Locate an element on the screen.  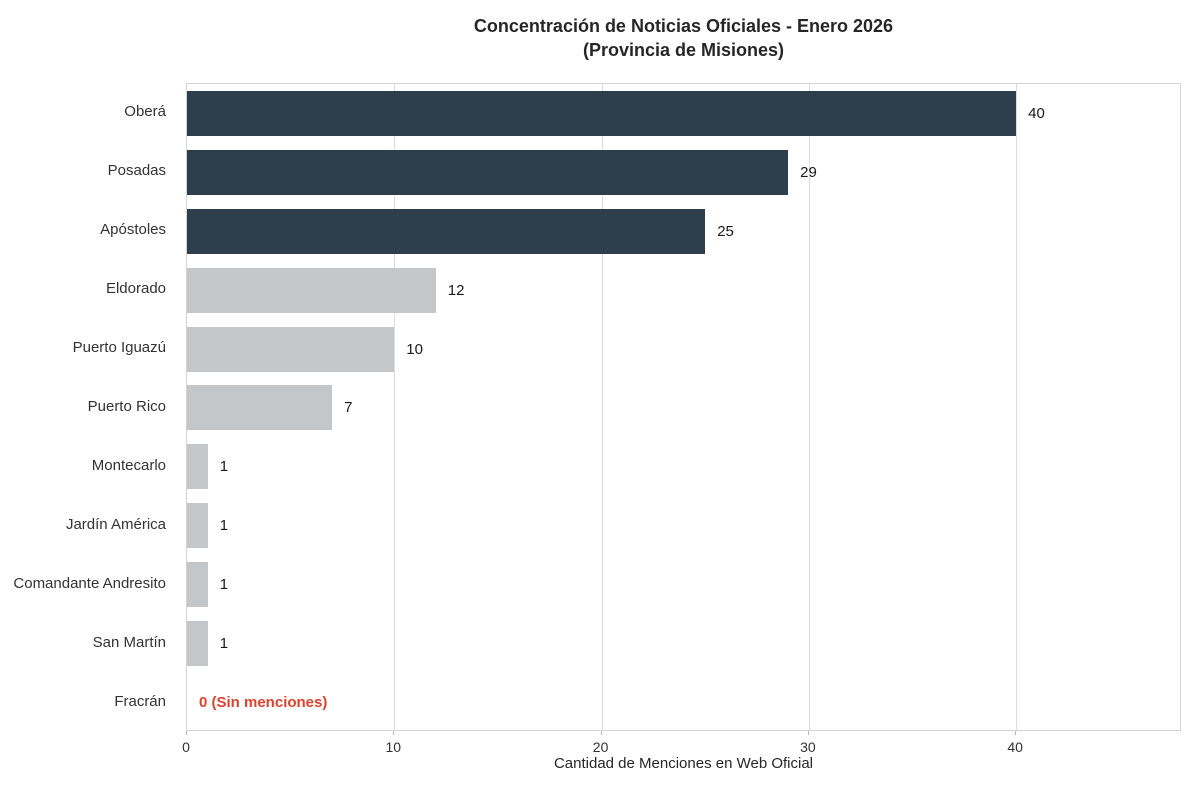
category-label: Oberá is located at coordinates (145, 112).